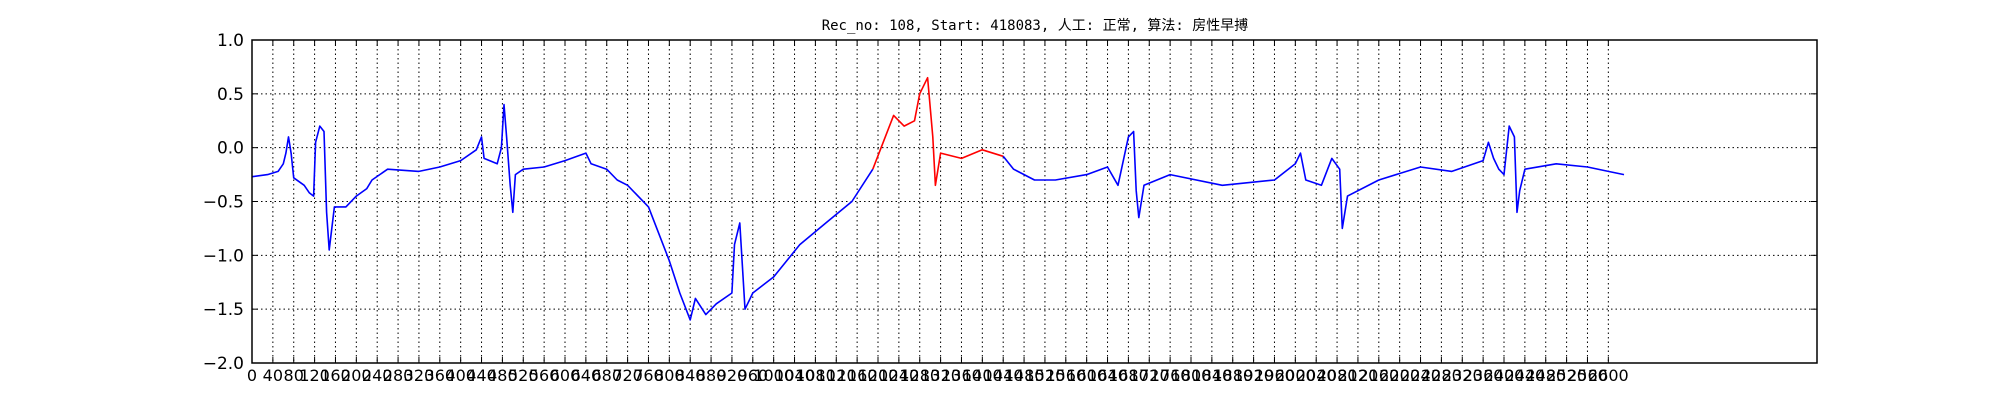 The width and height of the screenshot is (2000, 400). What do you see at coordinates (1337, 375) in the screenshot?
I see `x-tick-label: 2080` at bounding box center [1337, 375].